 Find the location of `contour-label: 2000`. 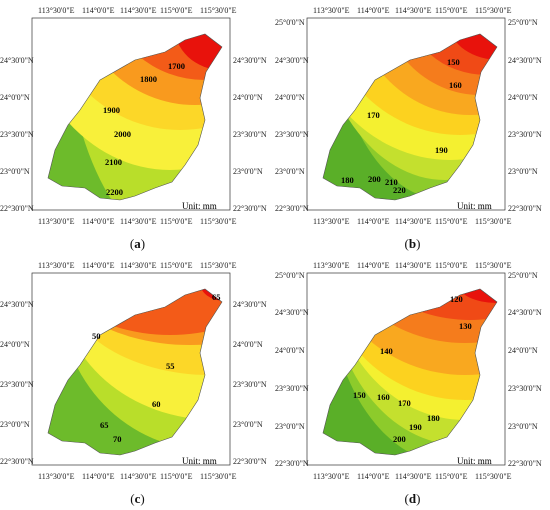

contour-label: 2000 is located at coordinates (122, 134).